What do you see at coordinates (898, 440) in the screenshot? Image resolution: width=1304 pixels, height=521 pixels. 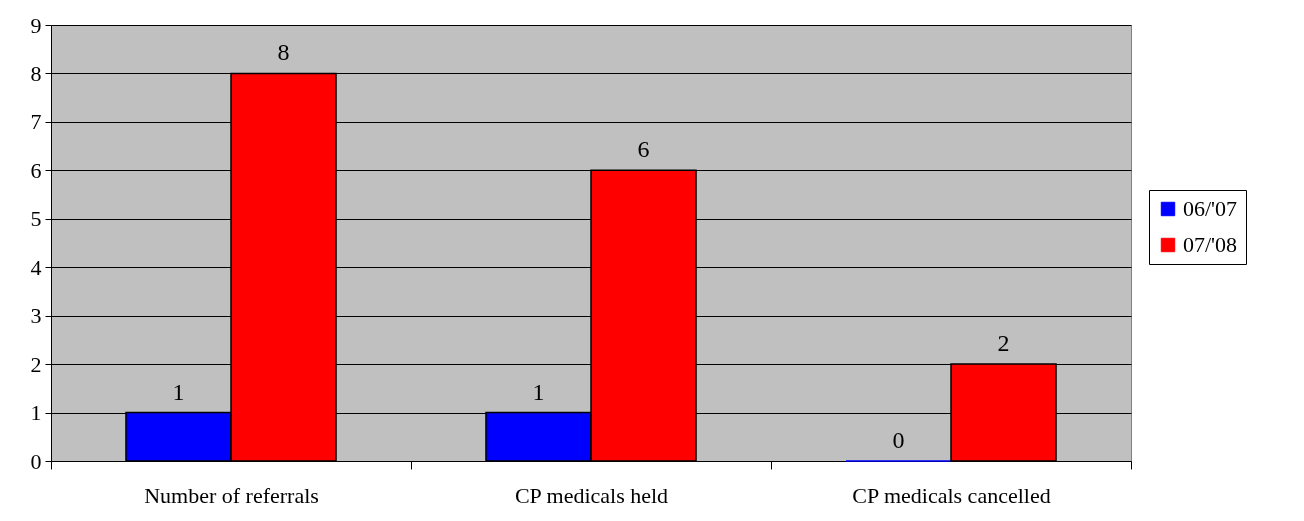 I see `data-label: 0` at bounding box center [898, 440].